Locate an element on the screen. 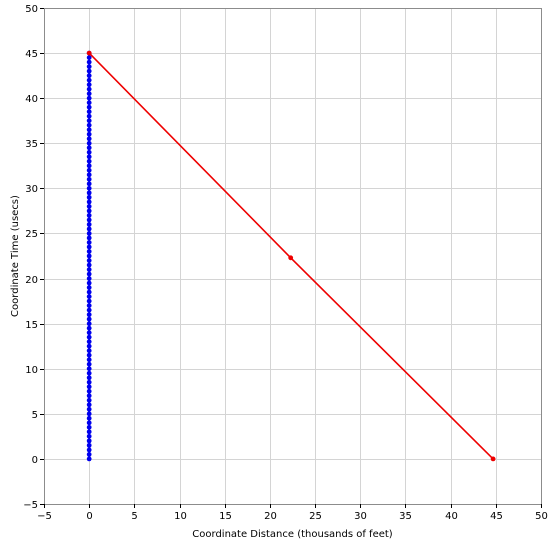 The height and width of the screenshot is (544, 553). y-tick-label: 50 is located at coordinates (31, 9).